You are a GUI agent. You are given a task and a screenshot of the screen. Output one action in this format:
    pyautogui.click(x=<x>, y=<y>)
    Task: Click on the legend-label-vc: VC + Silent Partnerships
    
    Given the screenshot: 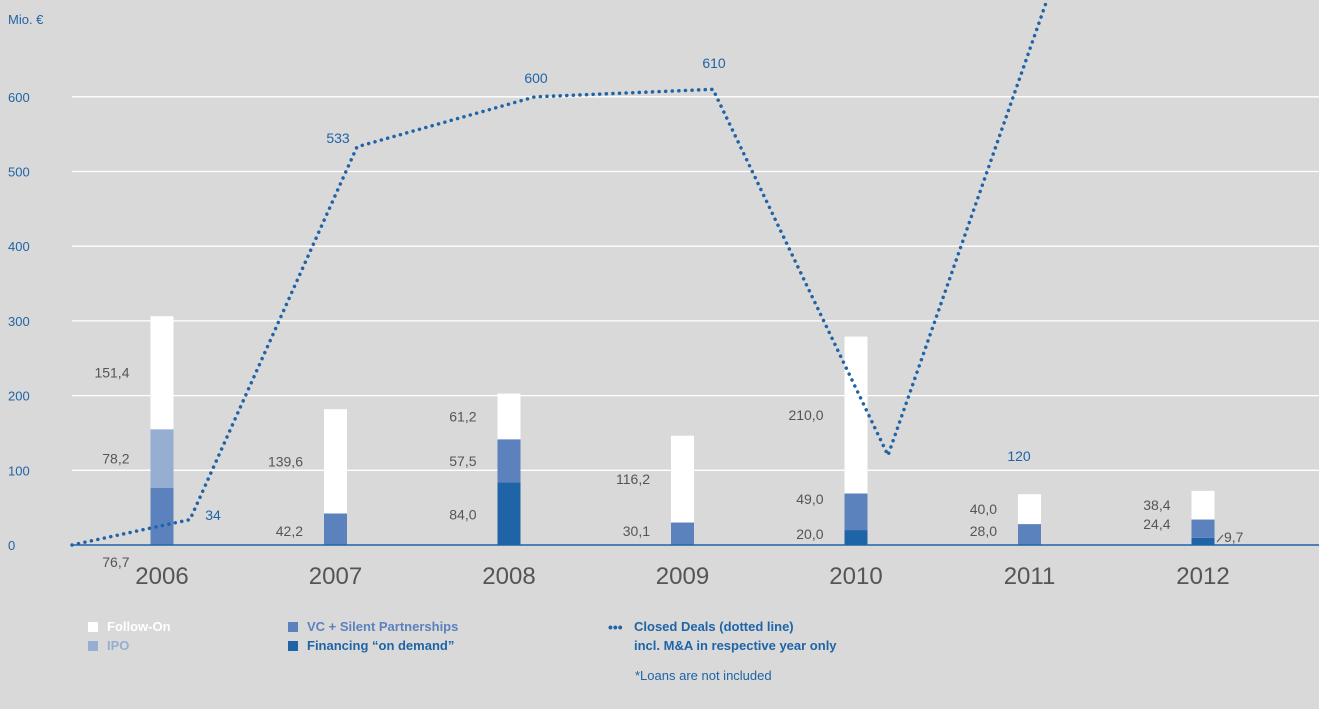 What is the action you would take?
    pyautogui.click(x=383, y=626)
    